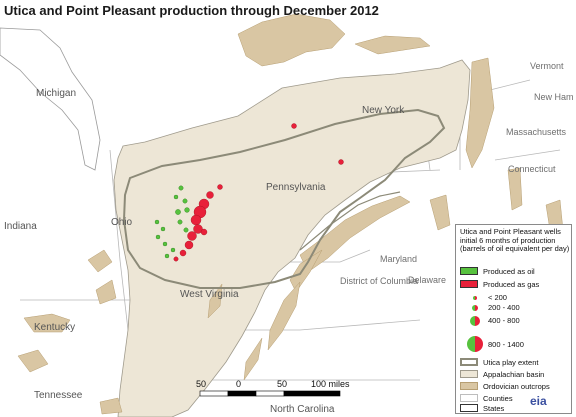  Describe the element at coordinates (302, 409) in the screenshot. I see `label-north-carolina: North Carolina` at that location.